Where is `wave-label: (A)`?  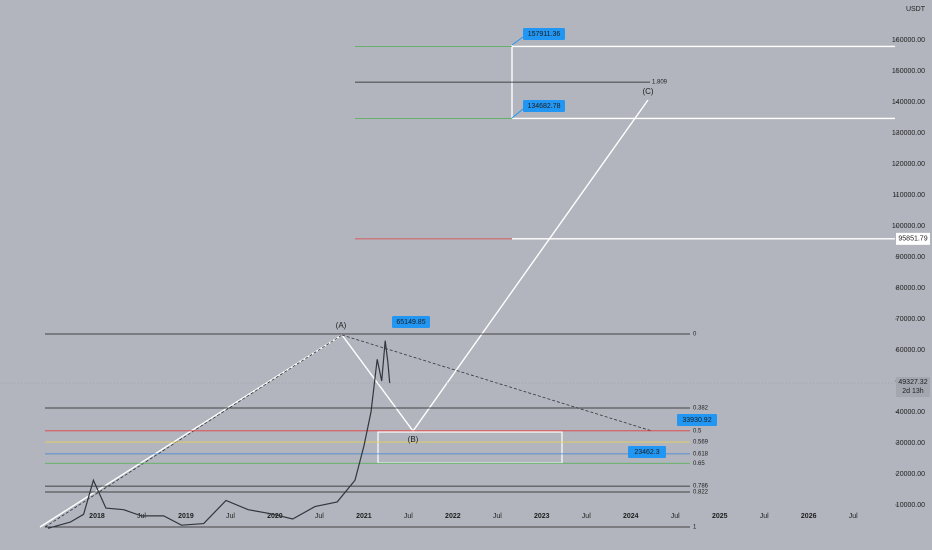
wave-label: (A) is located at coordinates (341, 325).